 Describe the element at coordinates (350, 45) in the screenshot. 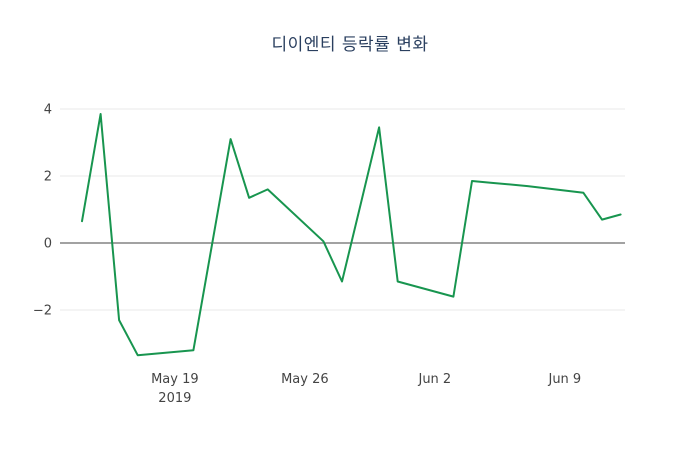

I see `chart-title: 디이엔티 등락률 변화` at that location.